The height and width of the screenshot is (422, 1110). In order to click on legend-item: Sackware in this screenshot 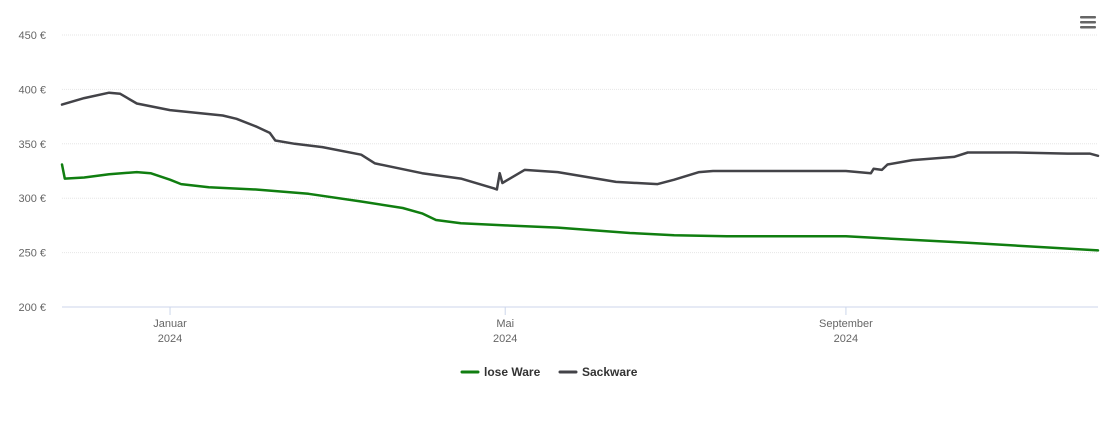, I will do `click(598, 372)`.